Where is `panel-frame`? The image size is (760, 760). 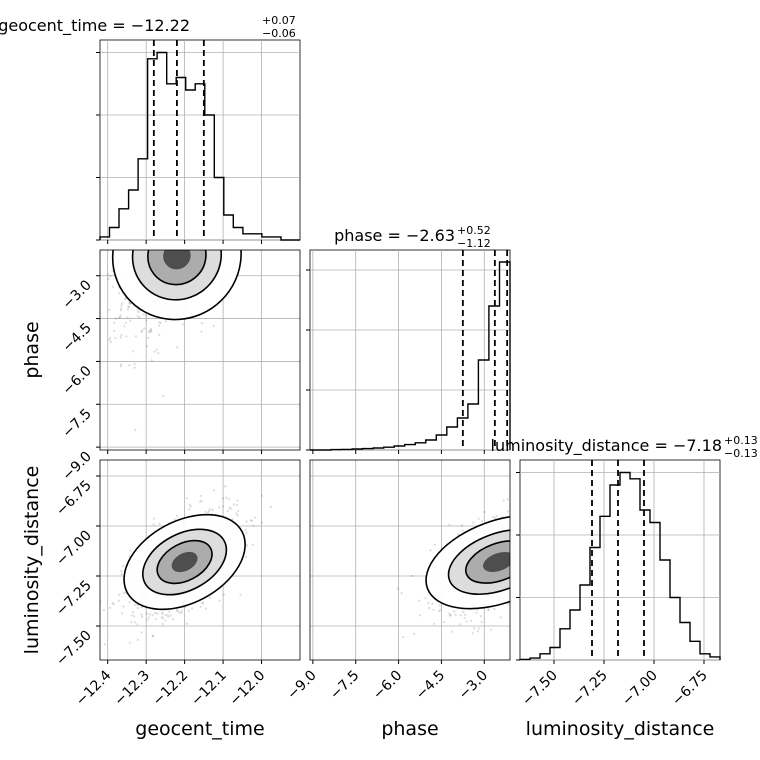
panel-frame is located at coordinates (200, 560).